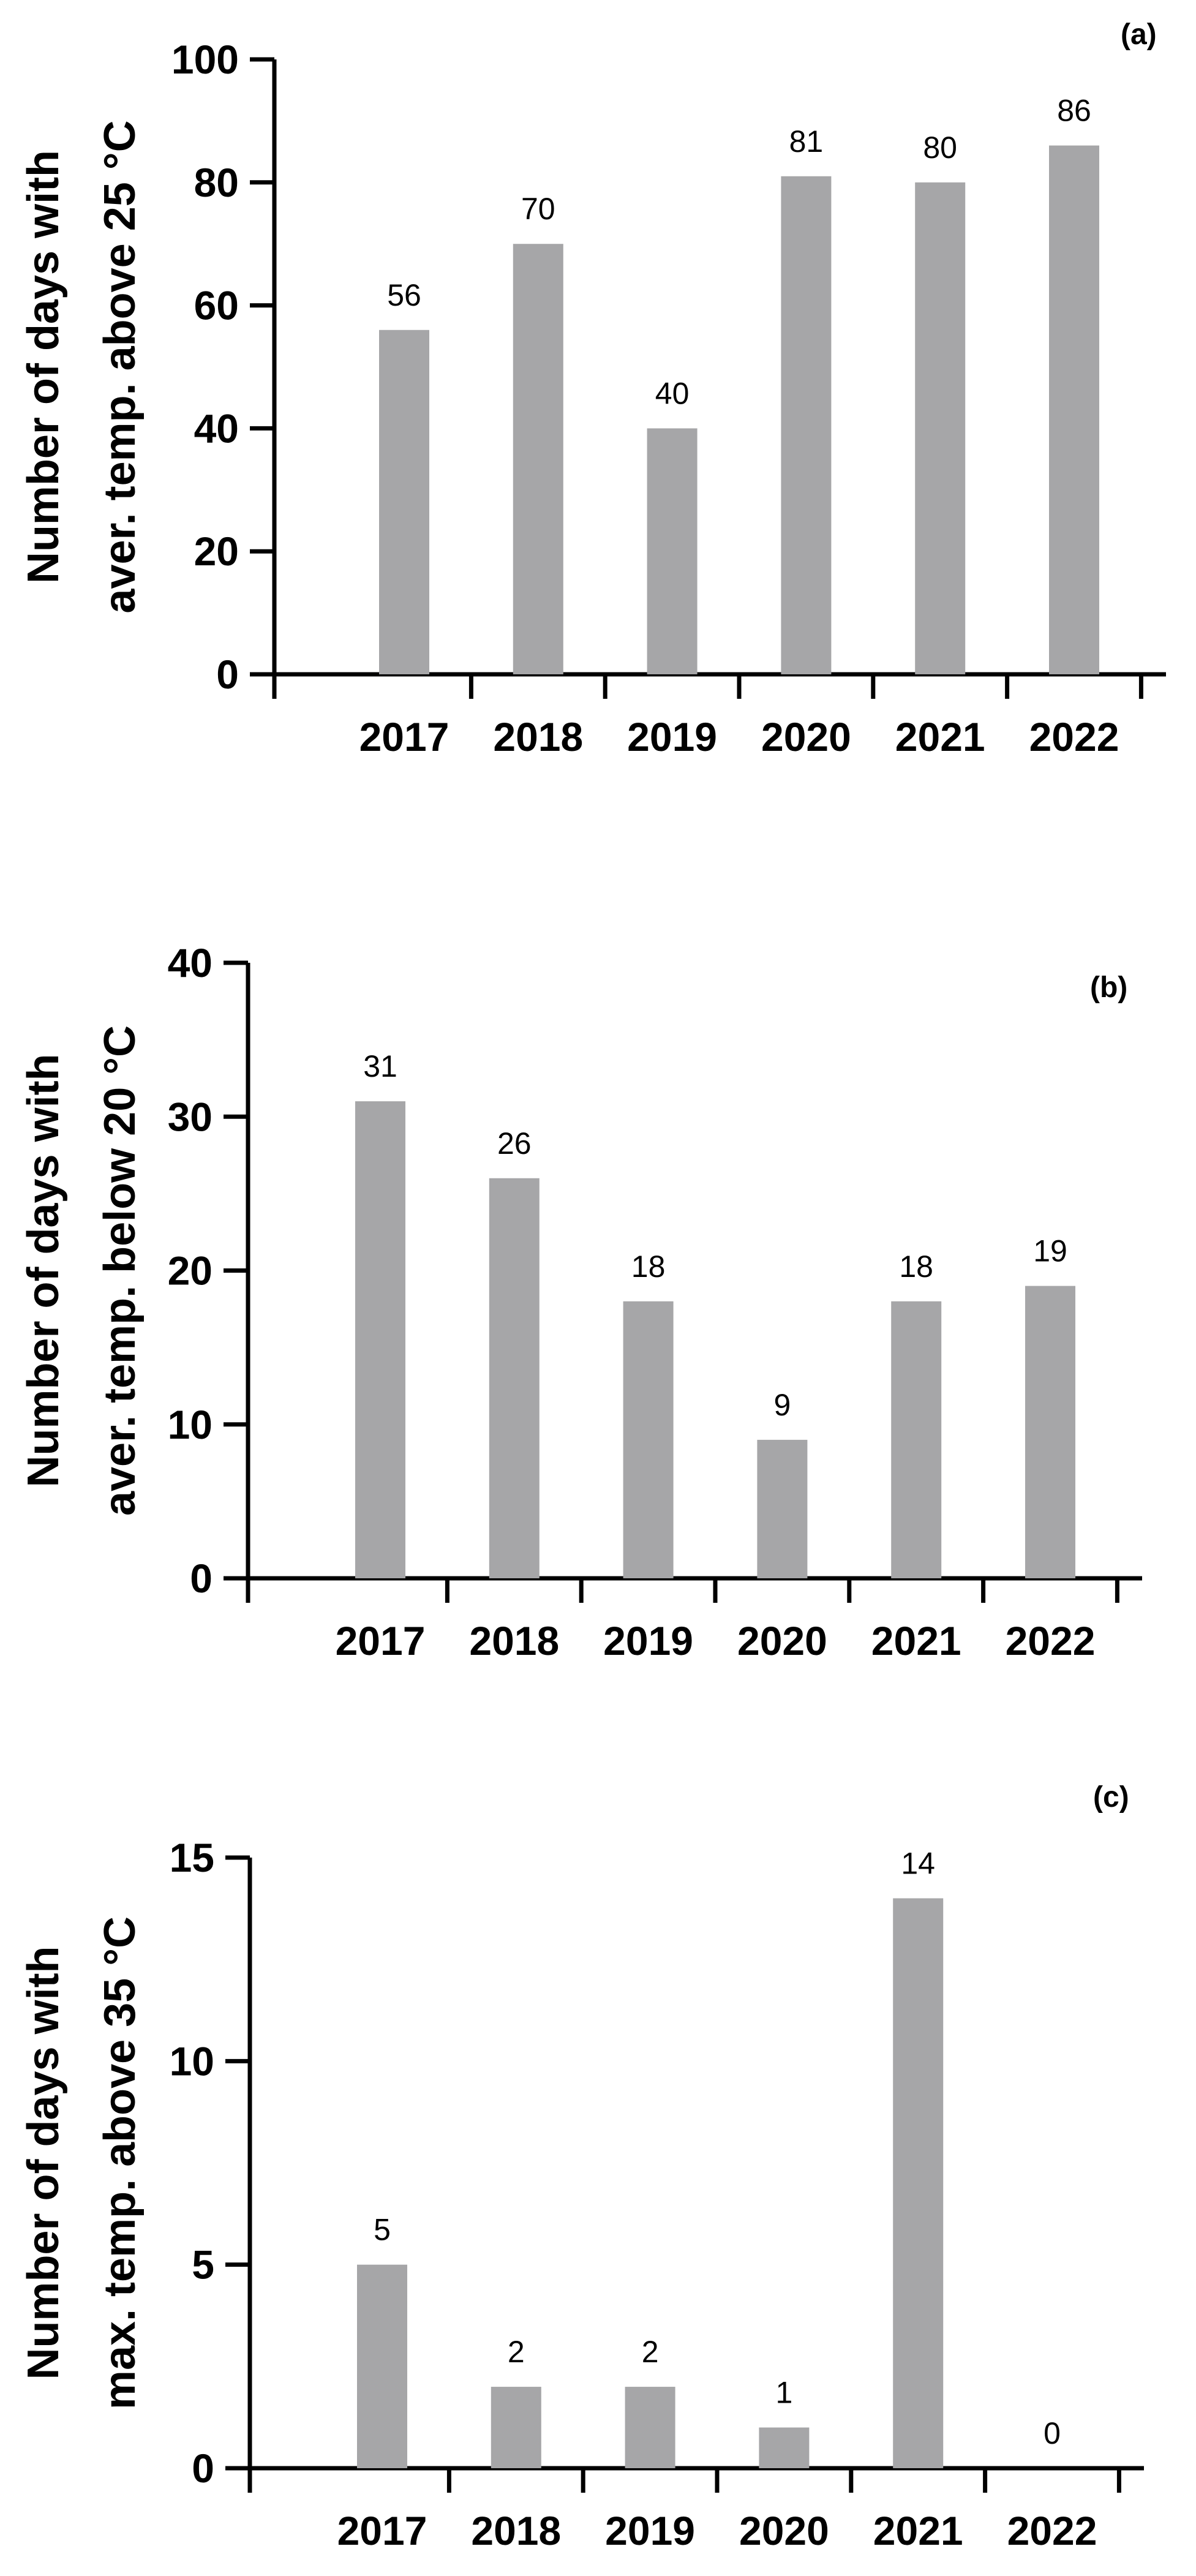 This screenshot has width=1196, height=2576. I want to click on data-label-2018: 26, so click(514, 1143).